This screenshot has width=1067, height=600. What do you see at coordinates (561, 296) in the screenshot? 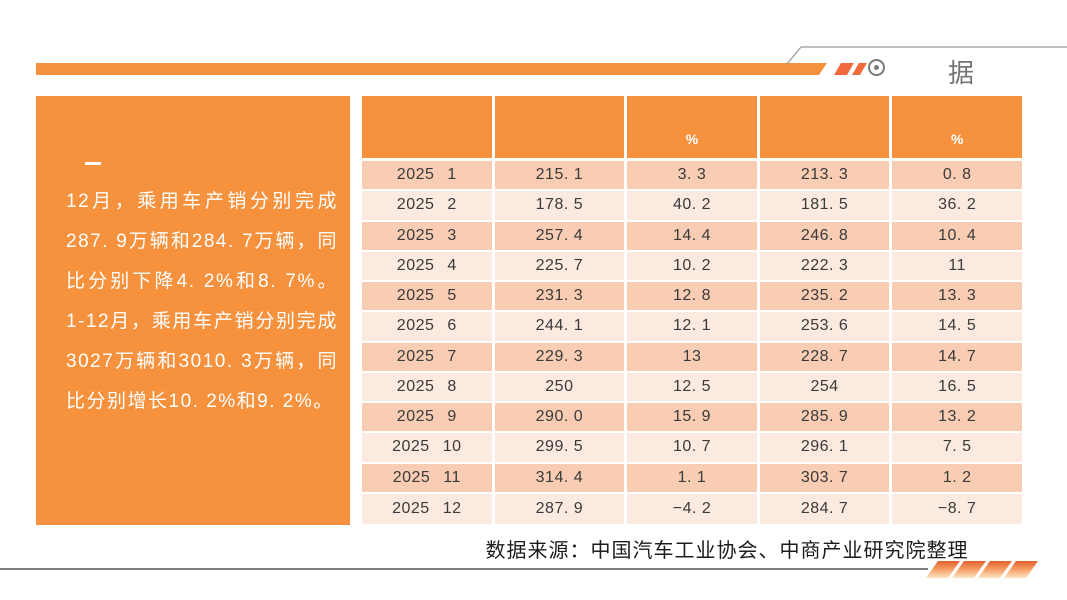
I see `cell-production: 231. 3` at bounding box center [561, 296].